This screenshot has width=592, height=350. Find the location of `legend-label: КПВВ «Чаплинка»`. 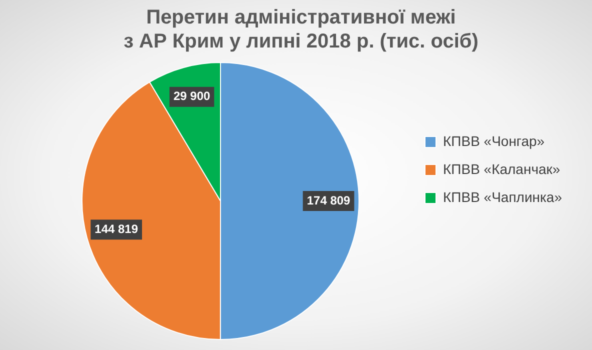

legend-label: КПВВ «Чаплинка» is located at coordinates (502, 196).